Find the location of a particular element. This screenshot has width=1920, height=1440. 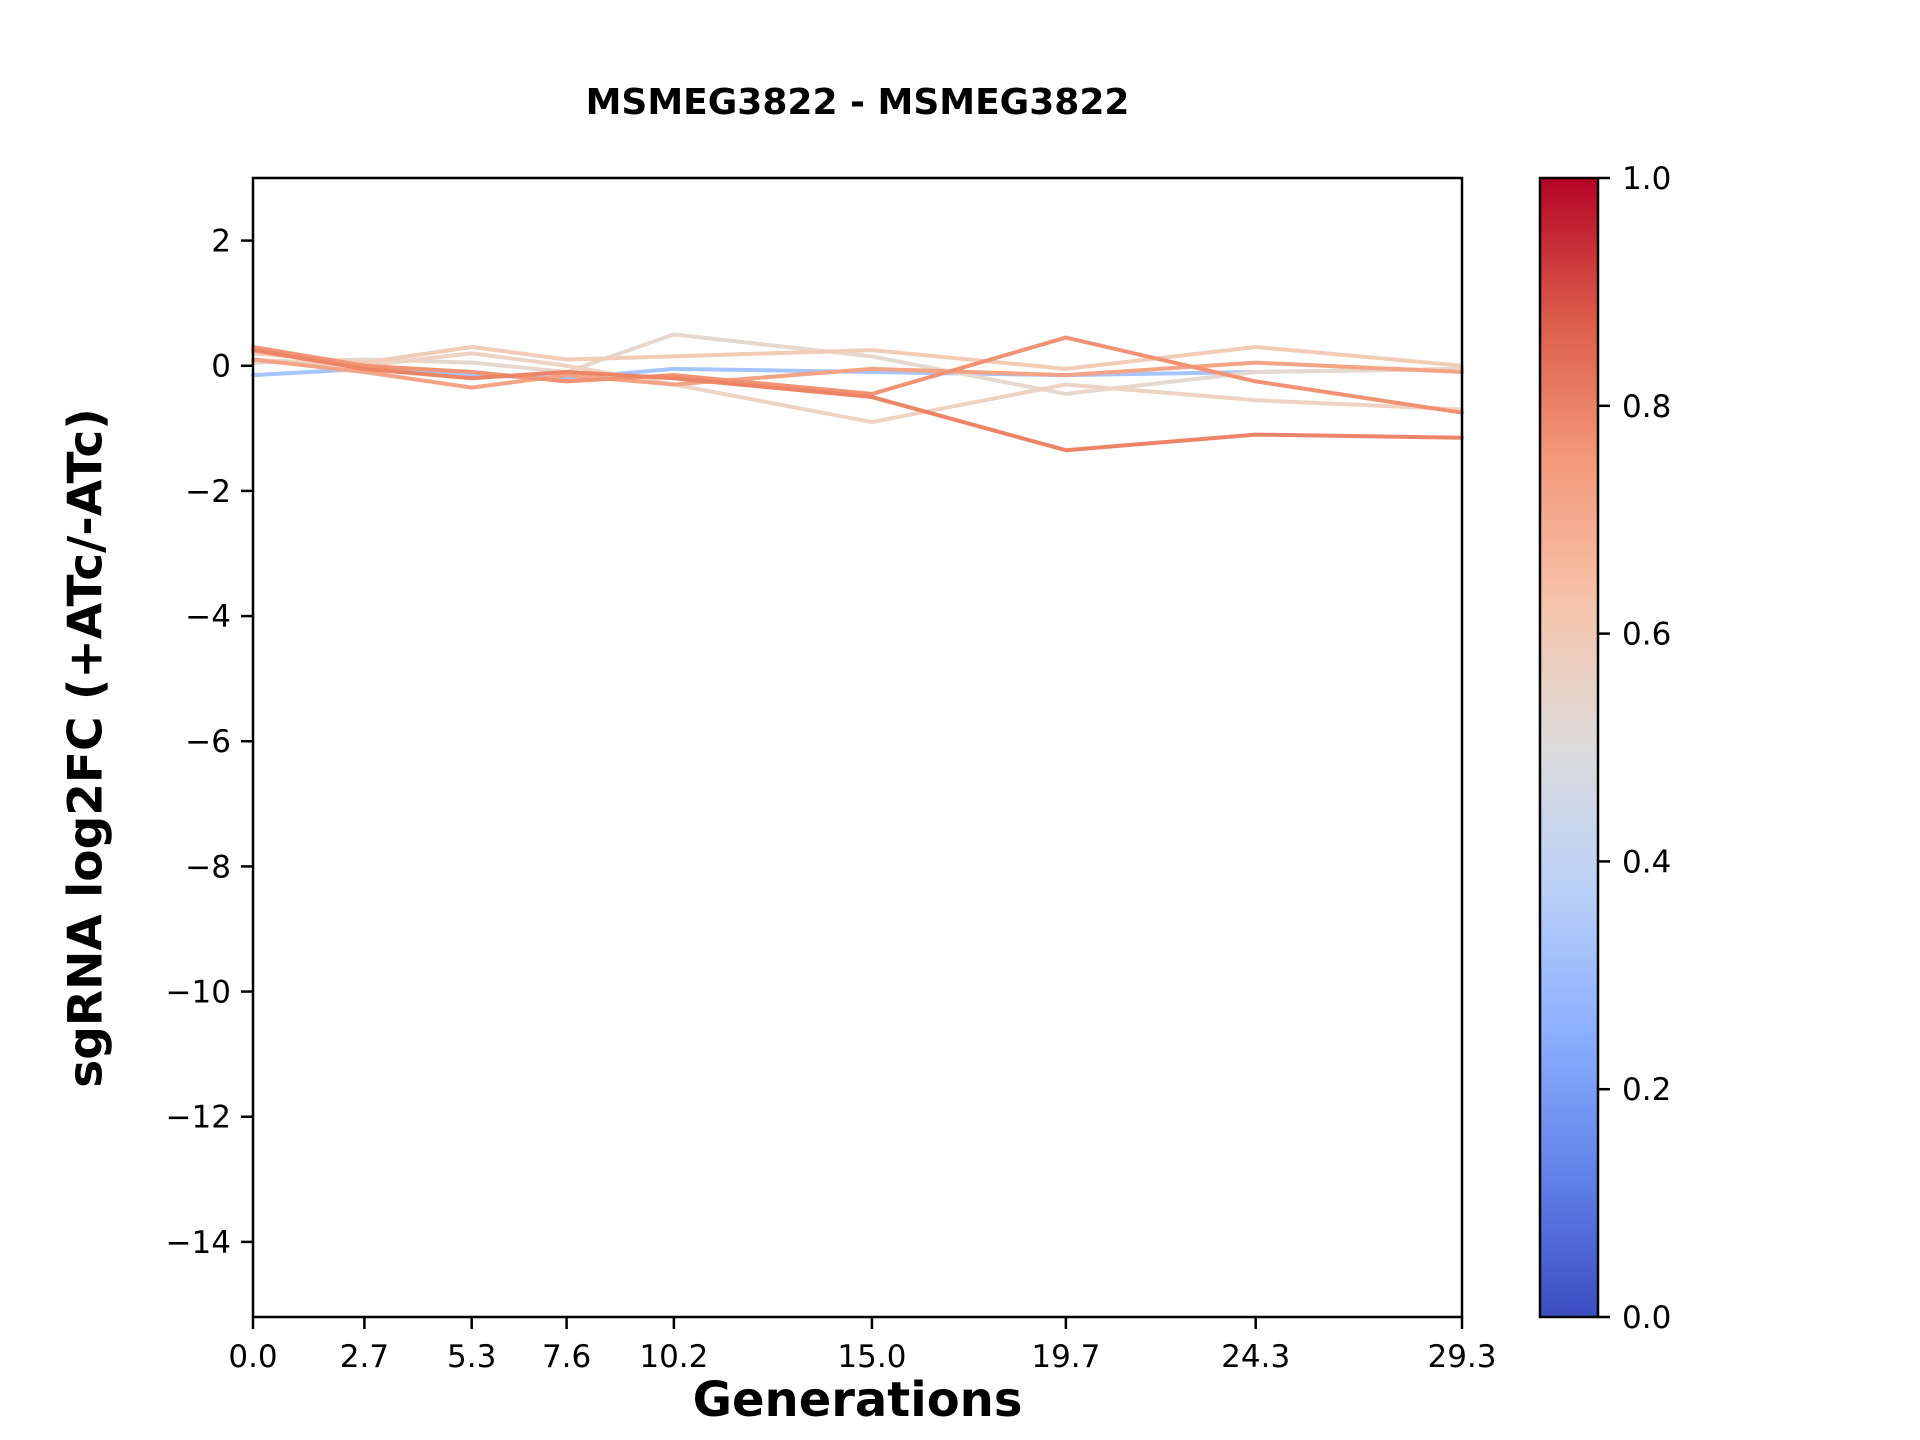

svg-text: −14 is located at coordinates (198, 1243).